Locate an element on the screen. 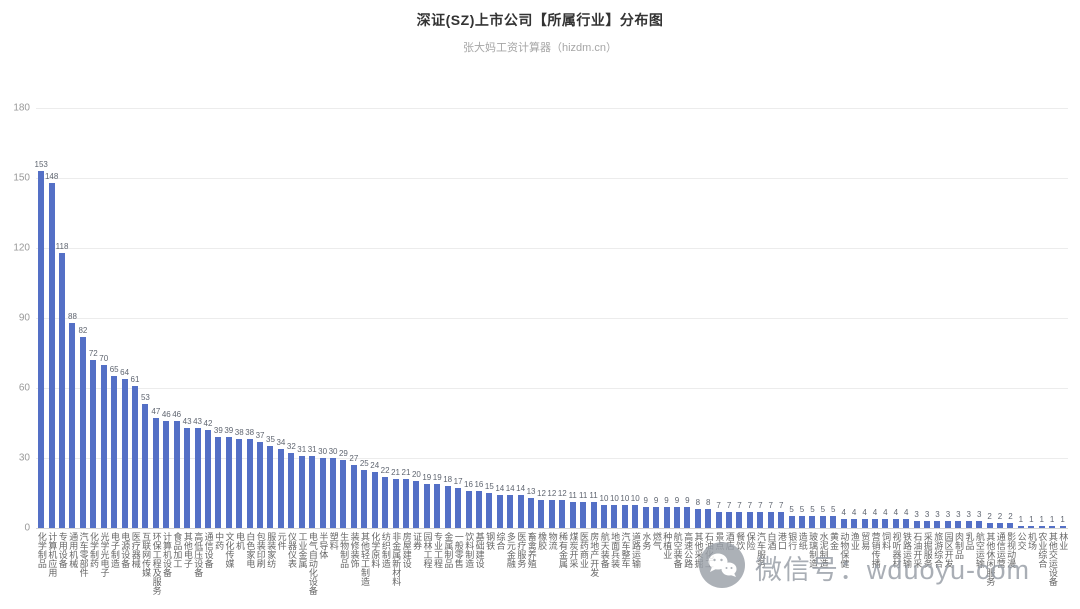 This screenshot has width=1080, height=609. gridline is located at coordinates (552, 248).